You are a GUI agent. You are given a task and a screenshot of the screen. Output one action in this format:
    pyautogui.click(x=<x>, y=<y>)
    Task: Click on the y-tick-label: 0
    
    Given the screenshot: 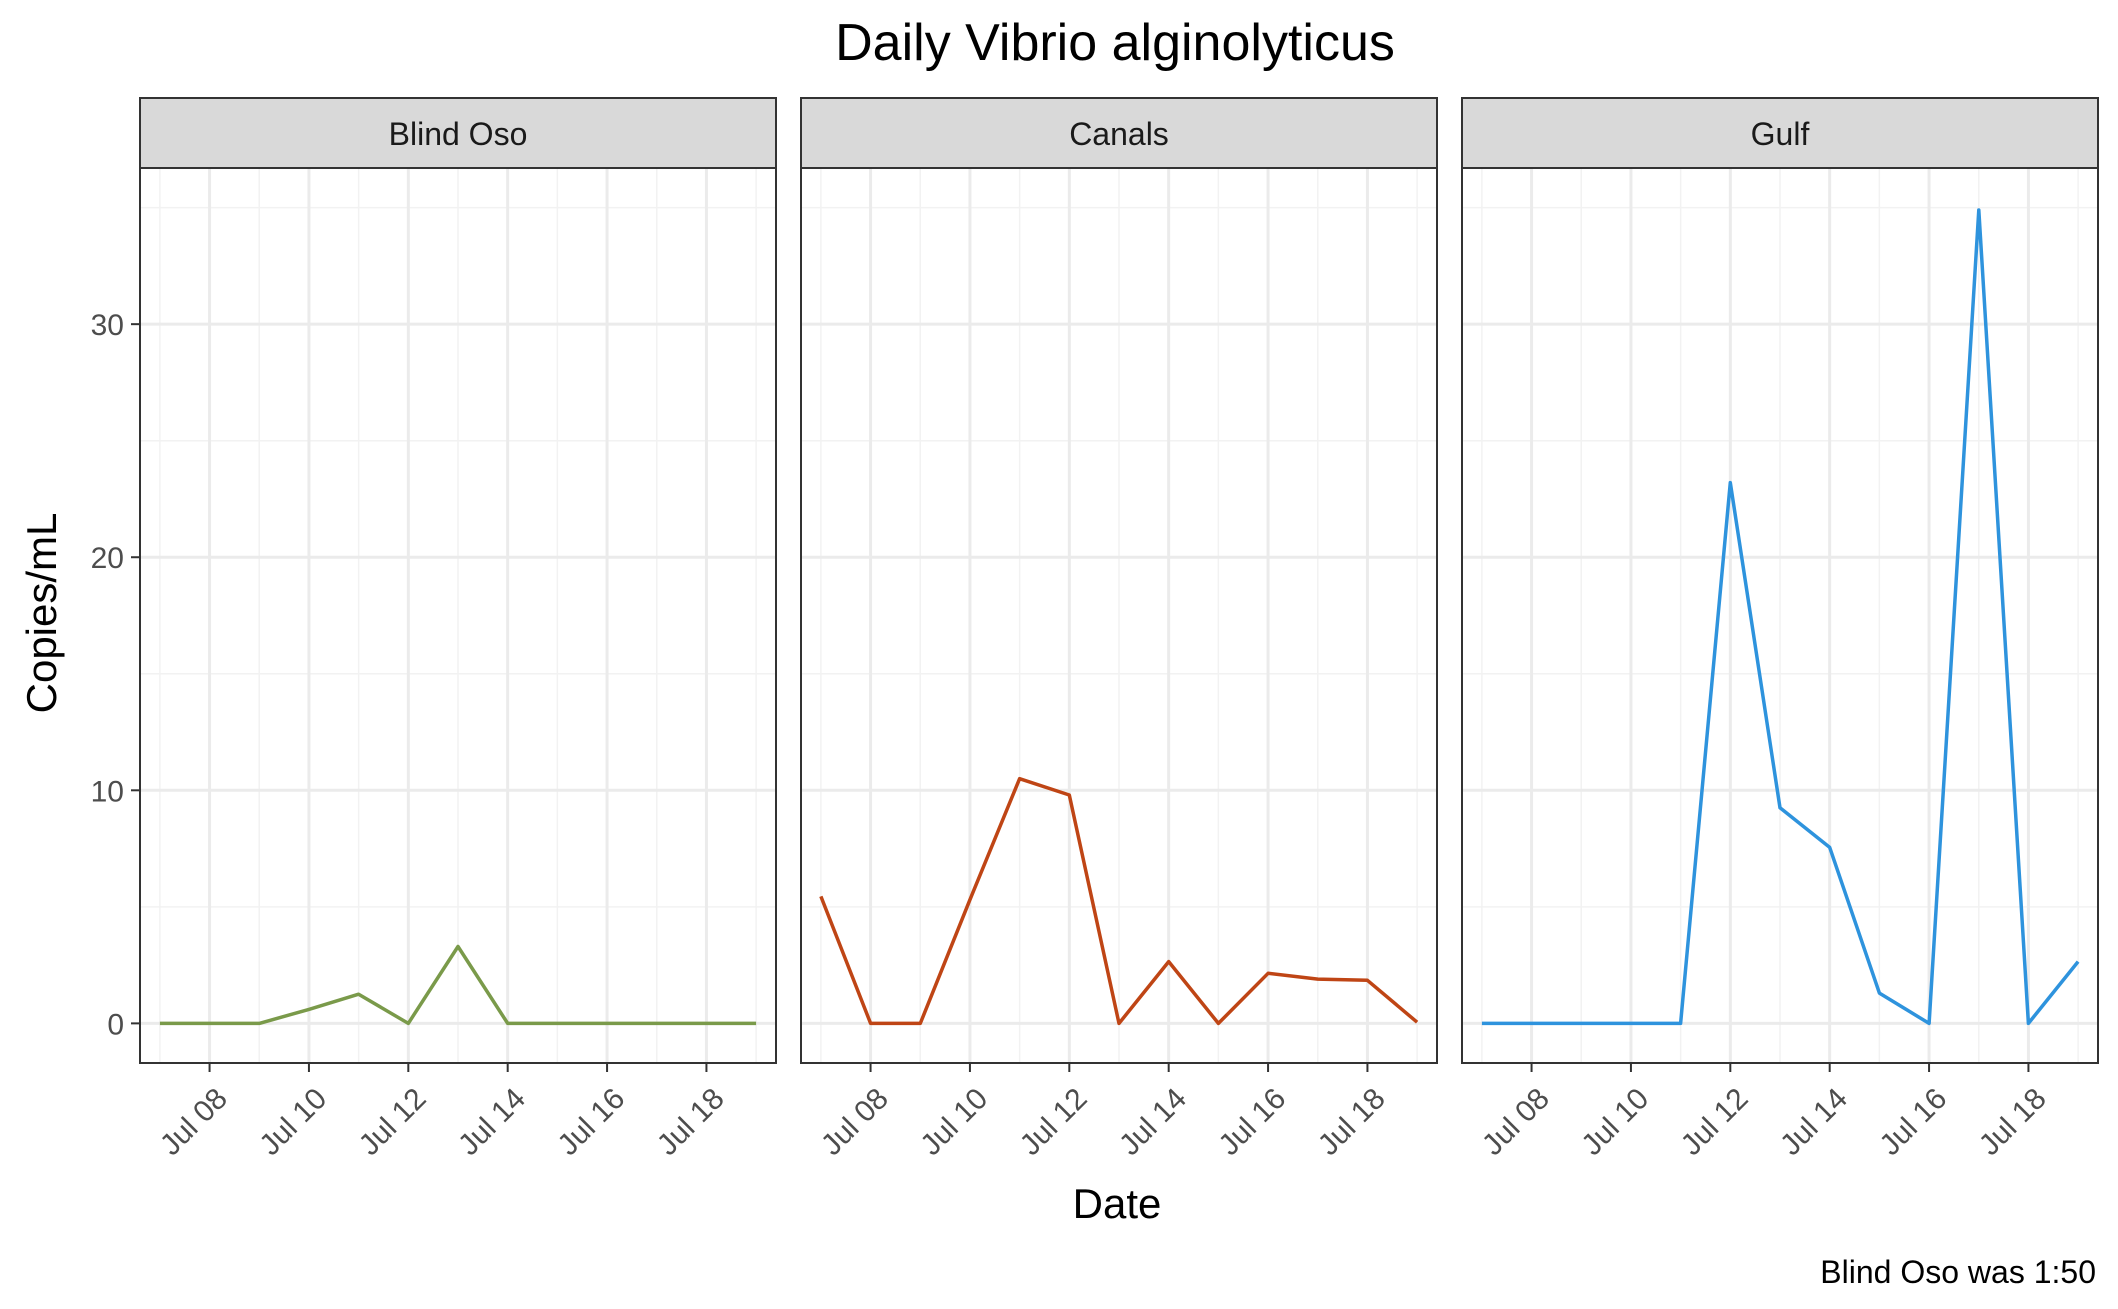 What is the action you would take?
    pyautogui.click(x=115, y=1024)
    